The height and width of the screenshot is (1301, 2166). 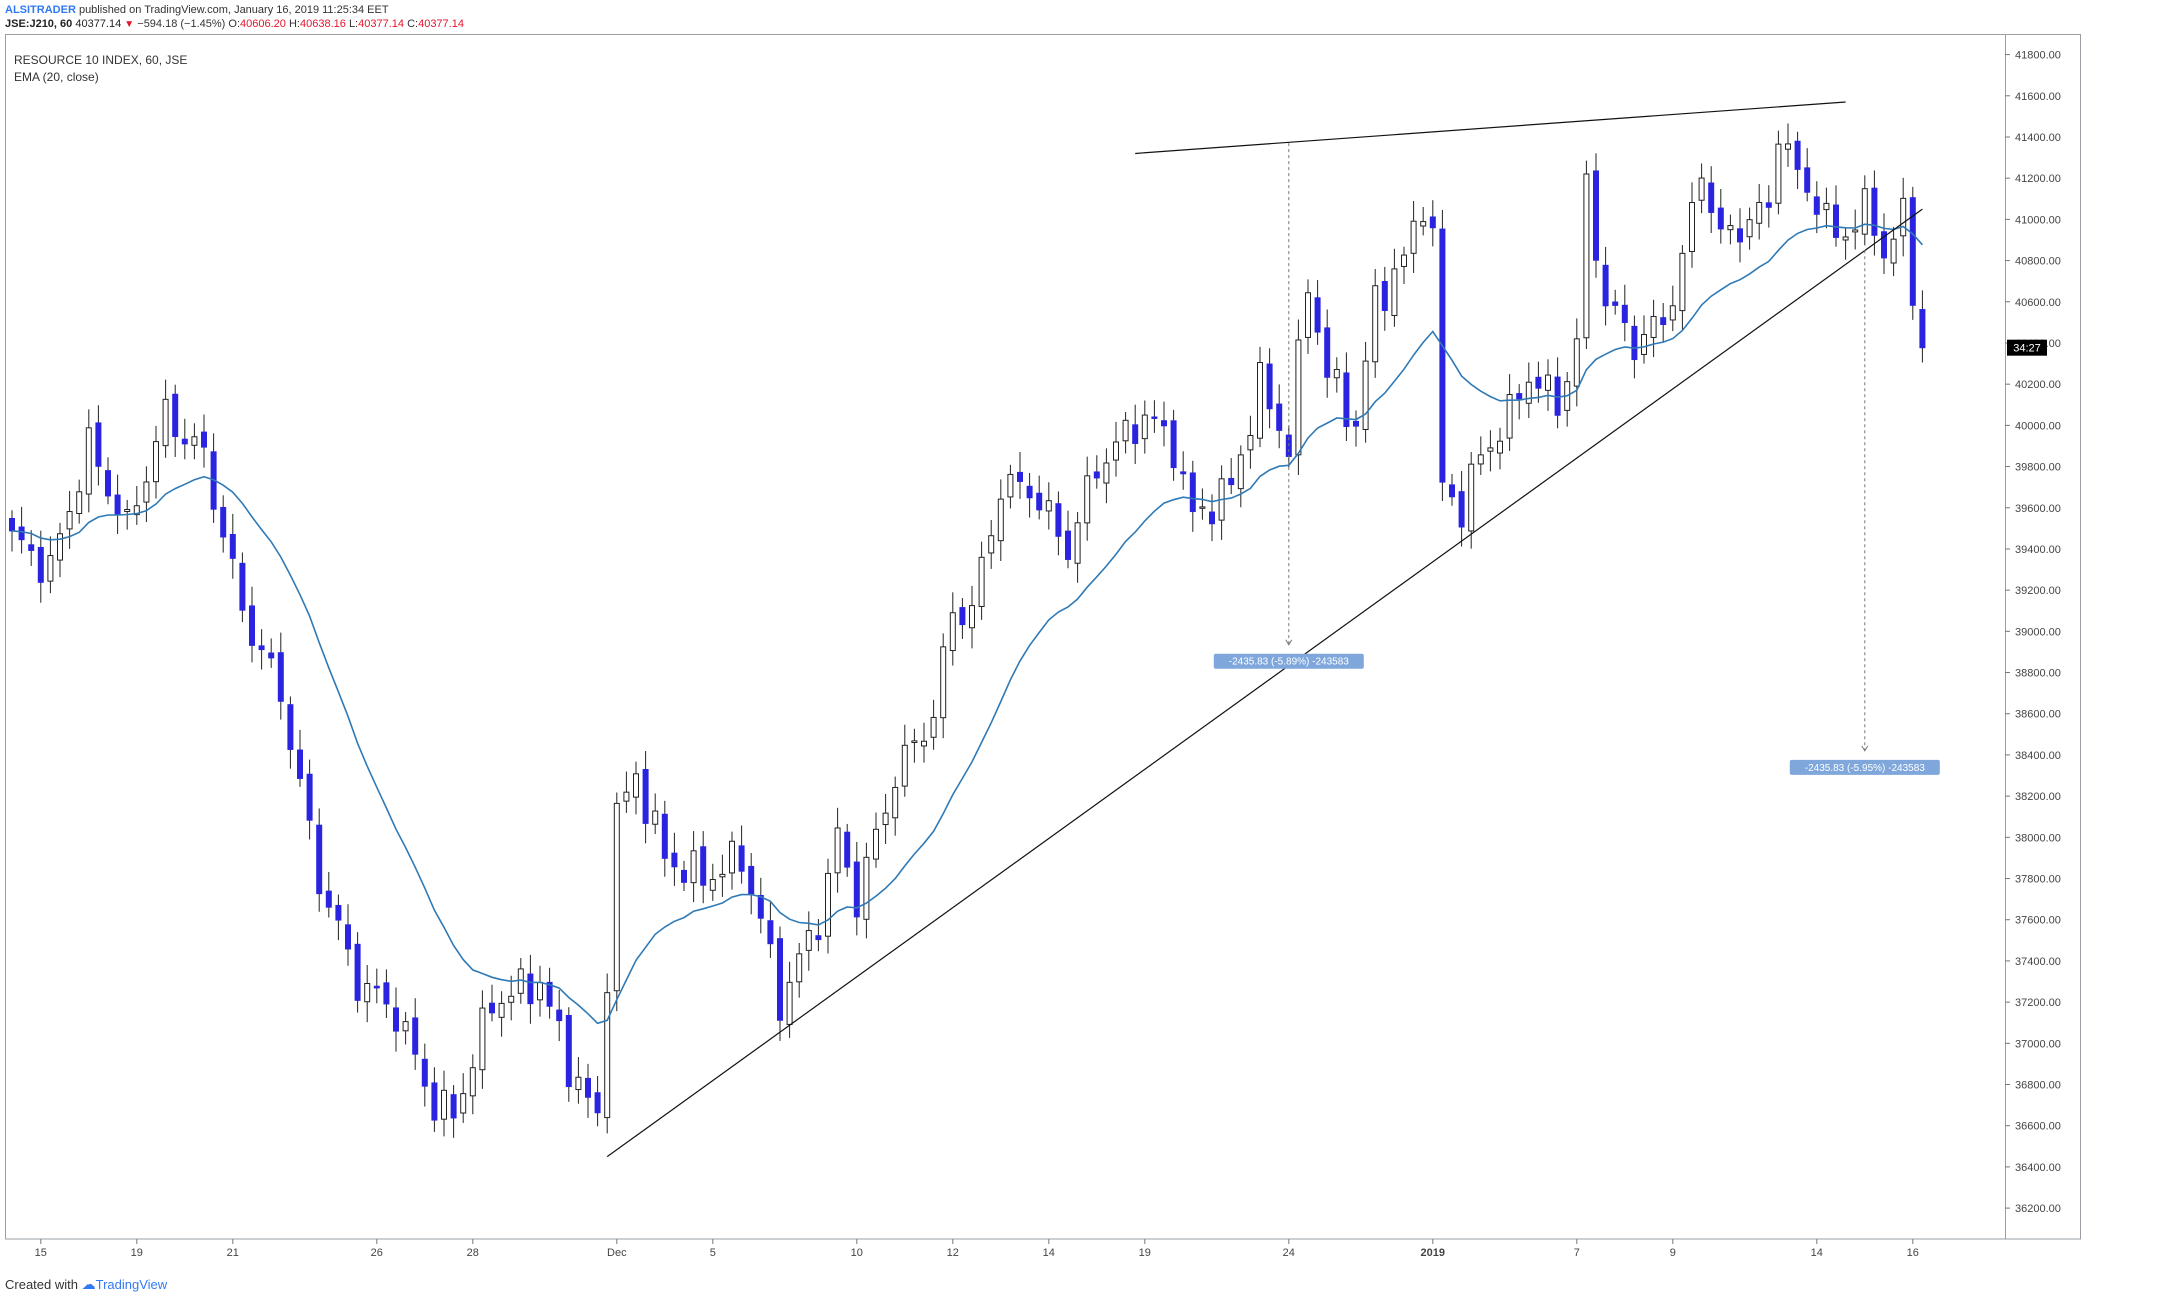 I want to click on x-tick-label: 19, so click(x=137, y=1253).